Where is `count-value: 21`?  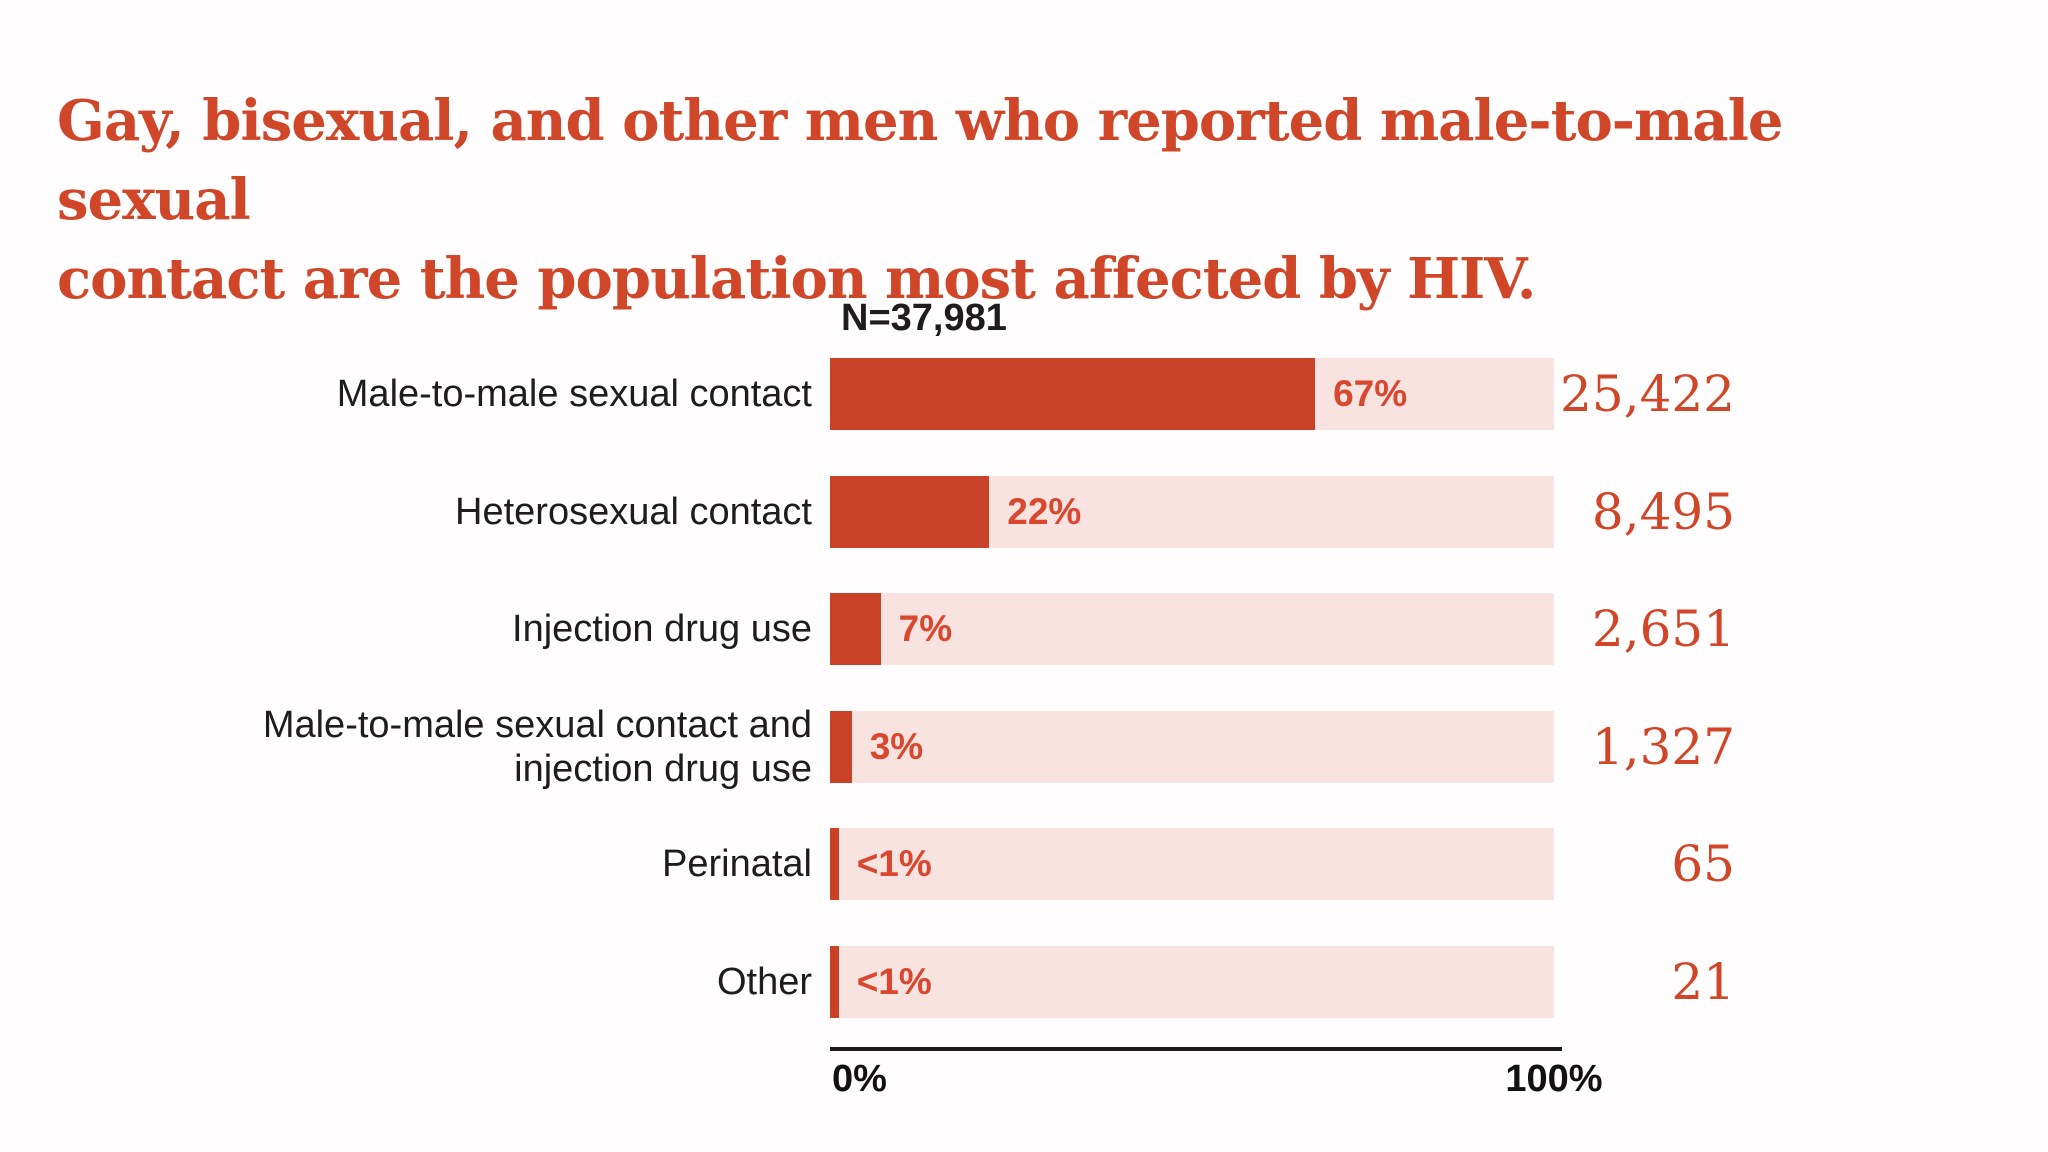 count-value: 21 is located at coordinates (1703, 982).